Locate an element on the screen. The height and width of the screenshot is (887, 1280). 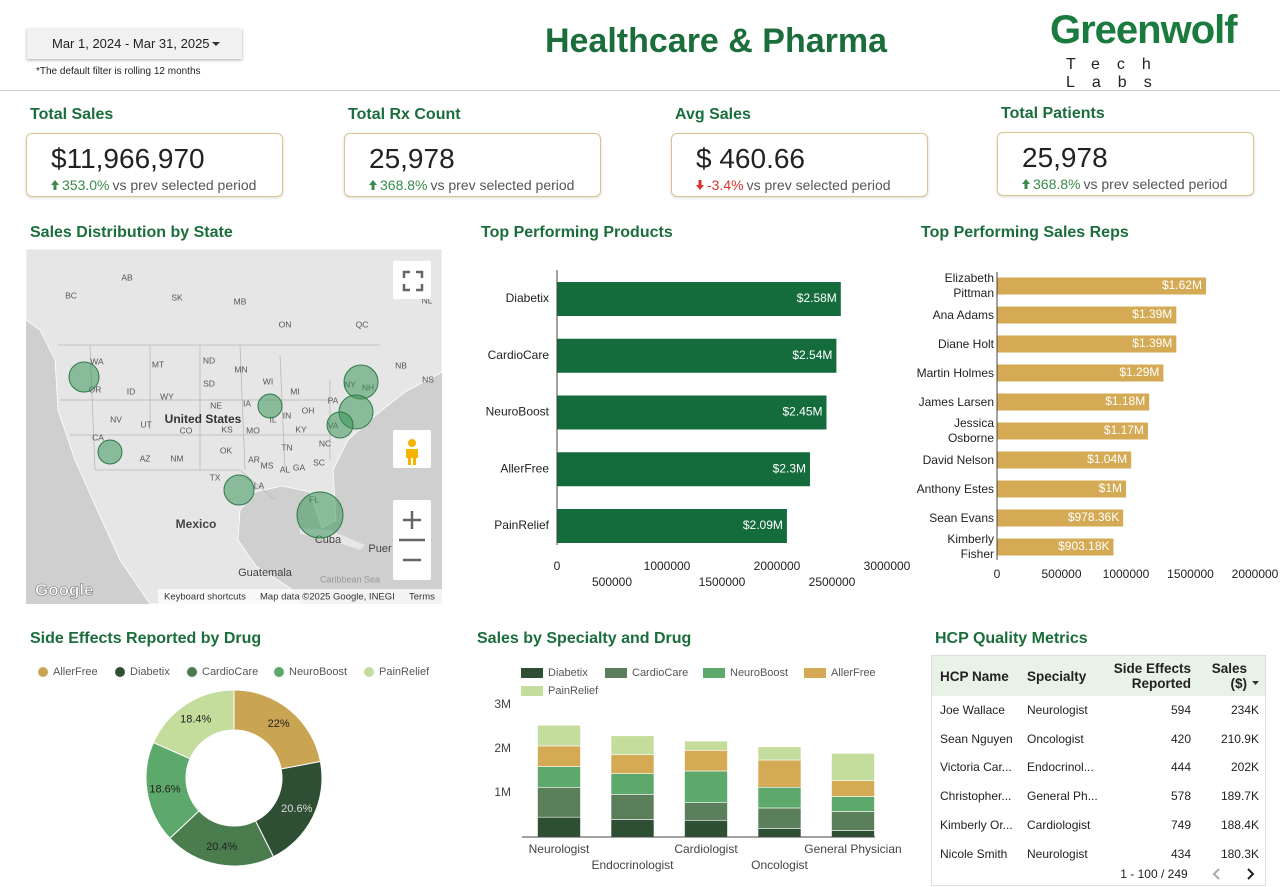
legend-marker is located at coordinates (192, 672).